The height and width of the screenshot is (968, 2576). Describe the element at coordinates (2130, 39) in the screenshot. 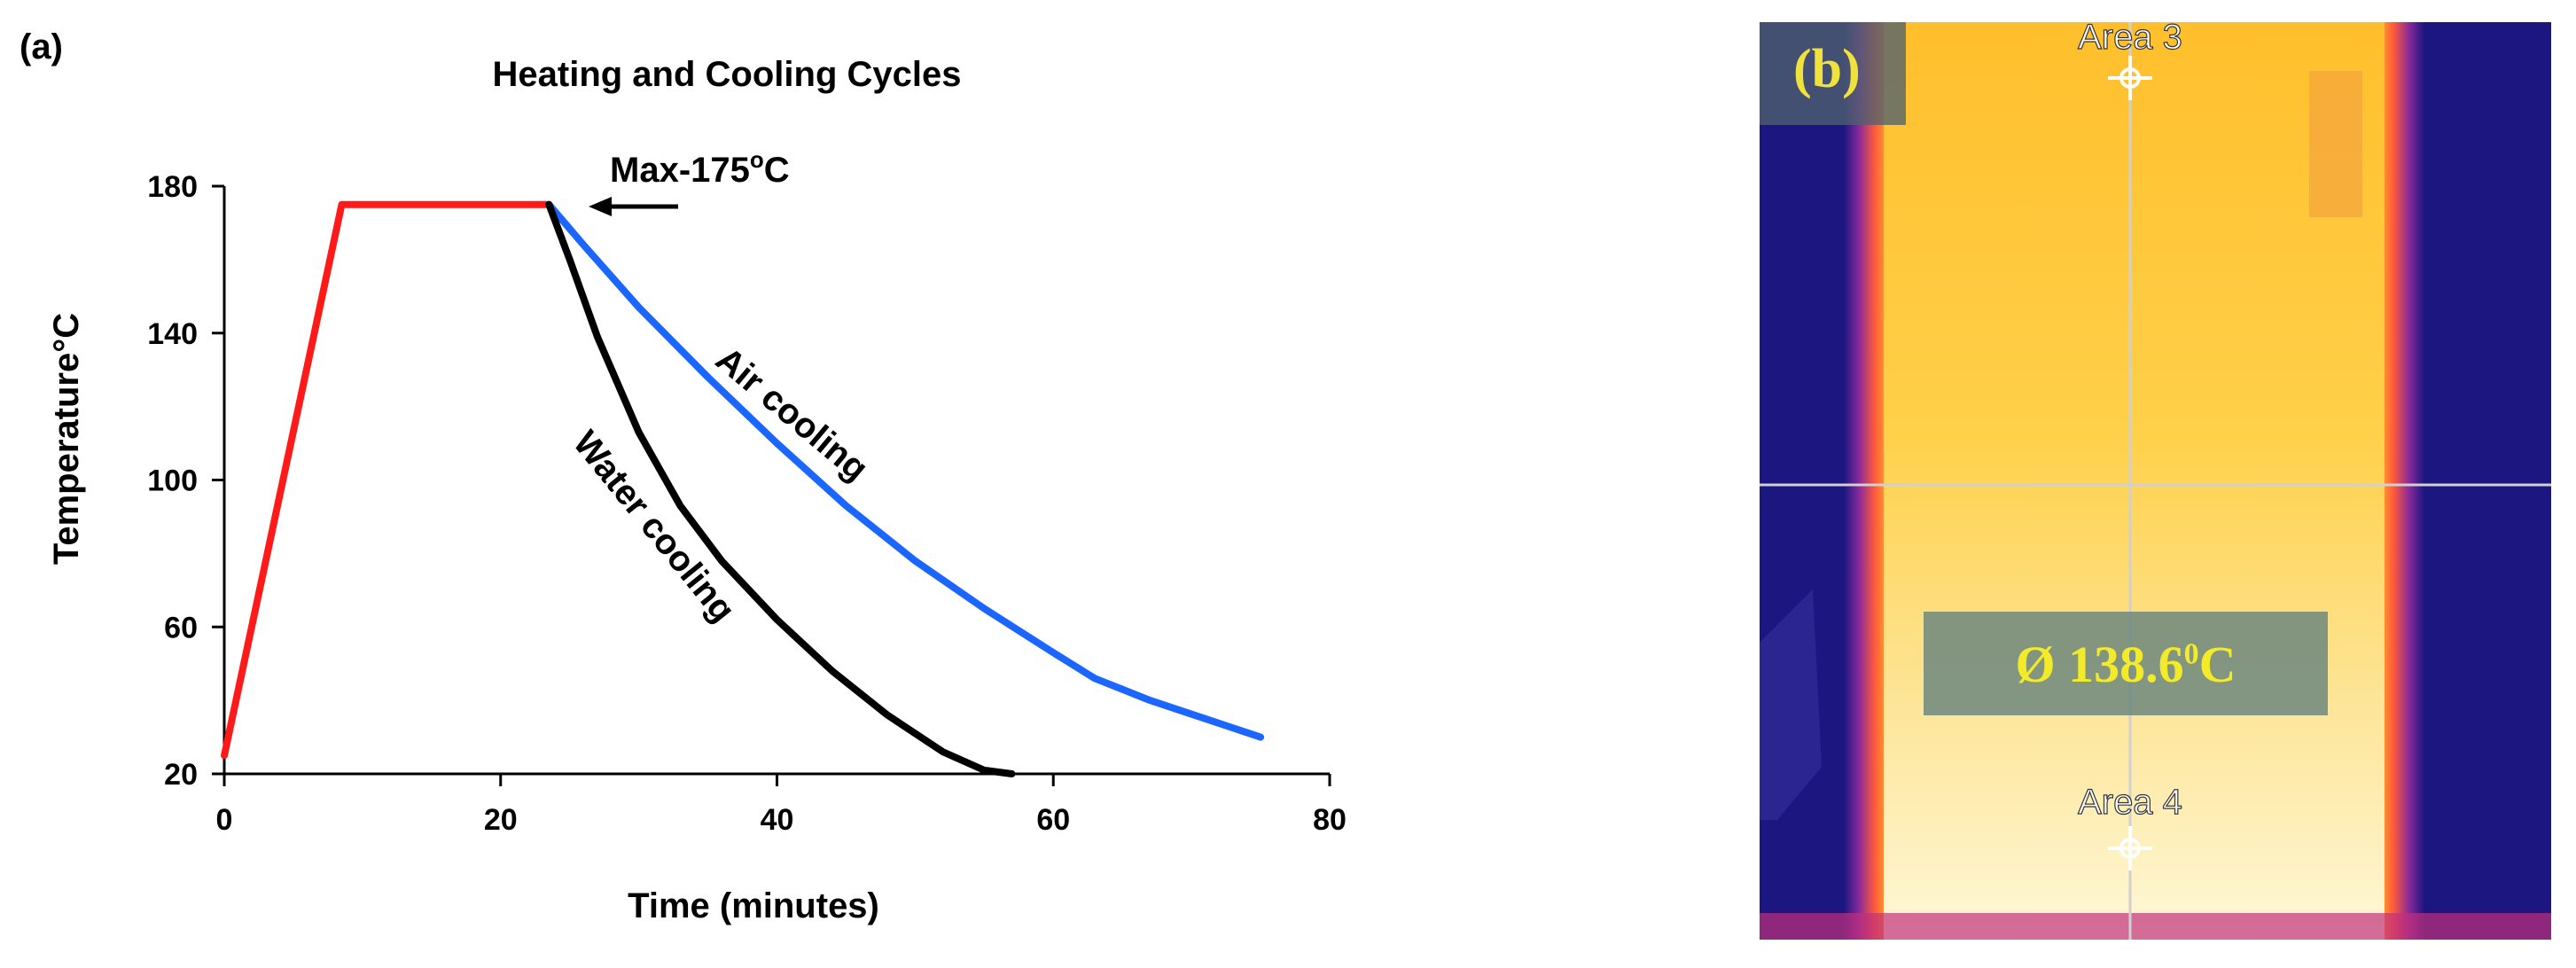

I see `area-3-label: Area 3` at that location.